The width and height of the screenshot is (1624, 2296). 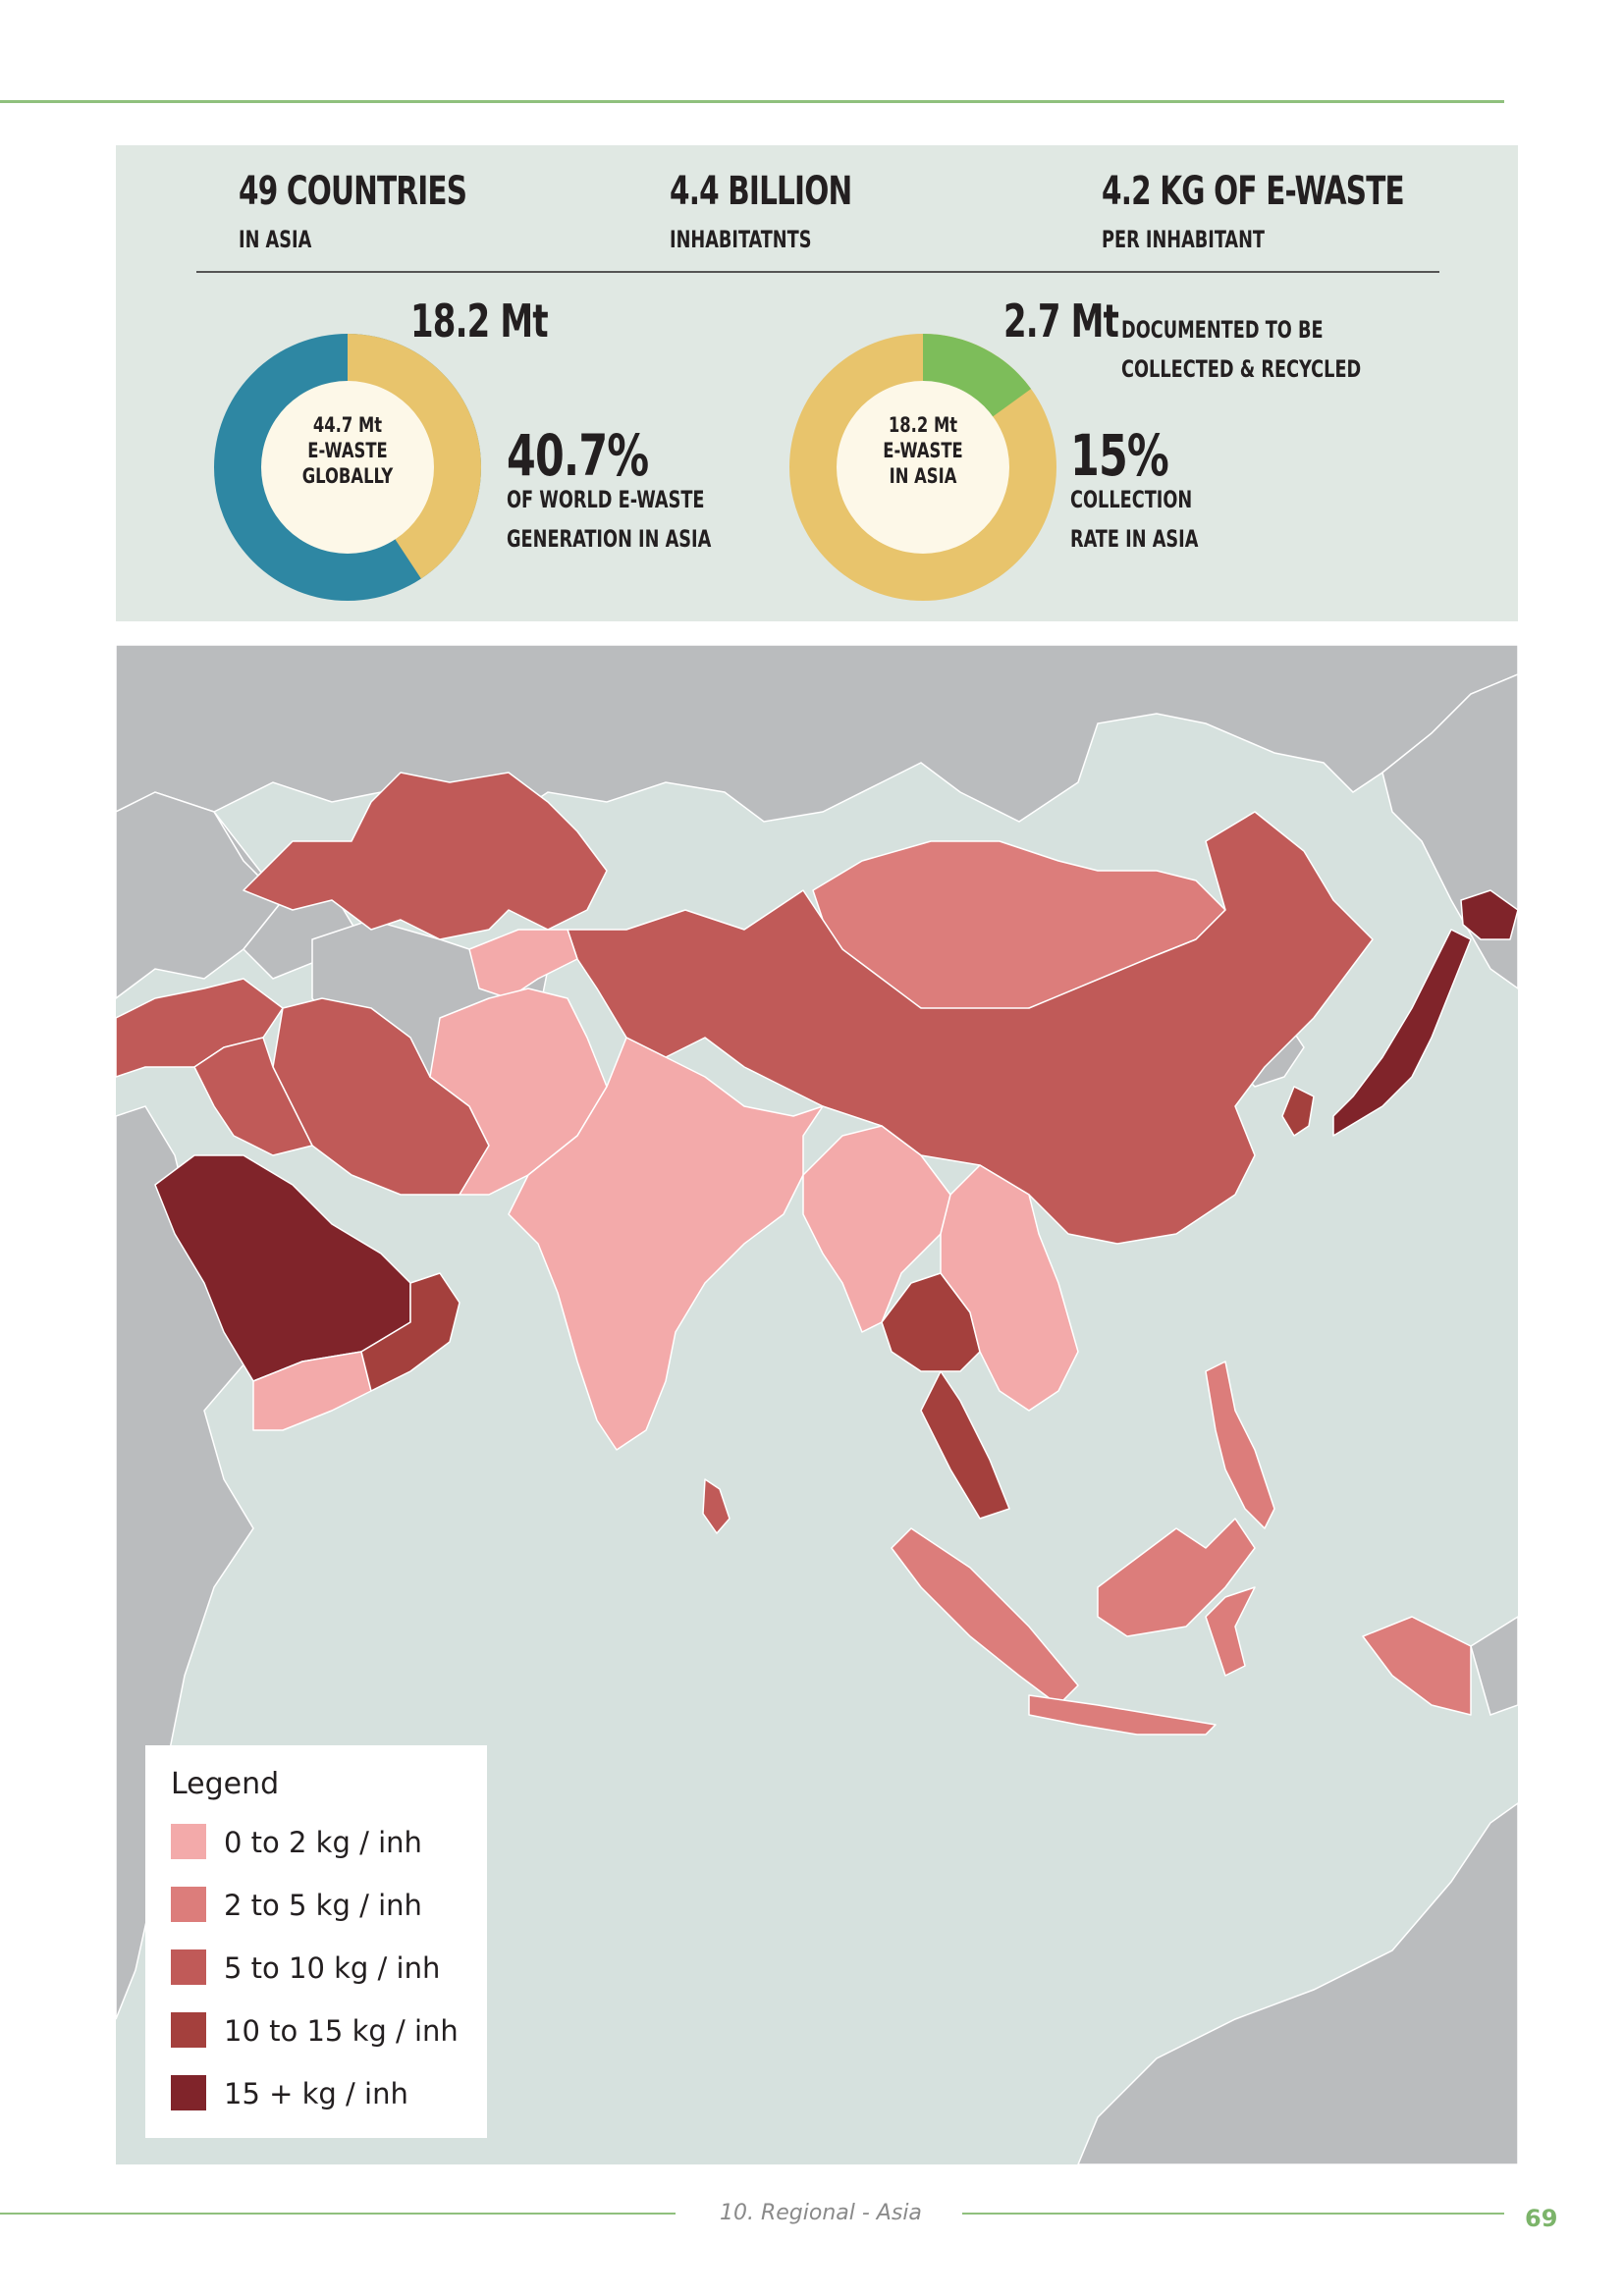 What do you see at coordinates (970, 1028) in the screenshot?
I see `china` at bounding box center [970, 1028].